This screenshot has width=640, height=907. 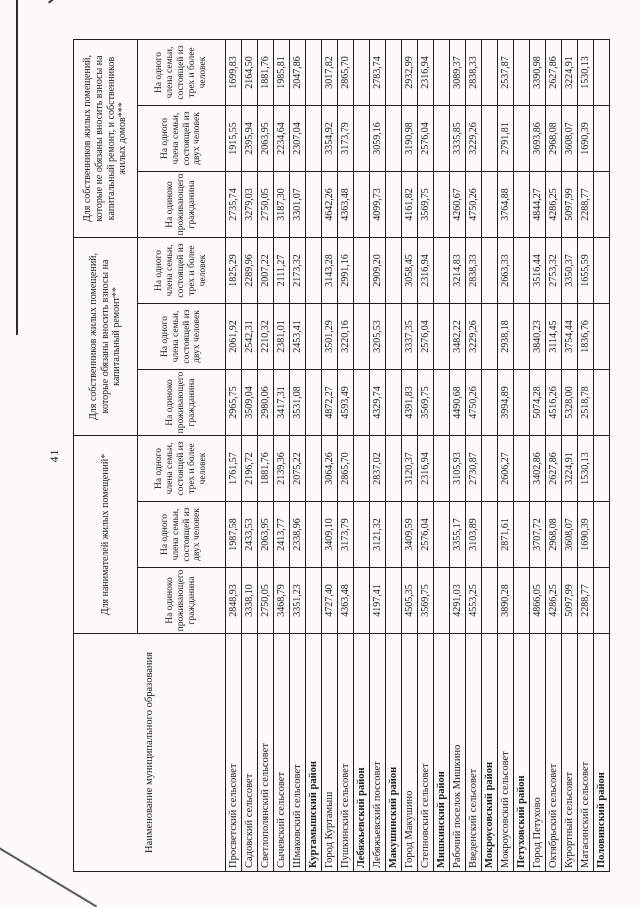 What do you see at coordinates (297, 72) in the screenshot?
I see `value-cell: 2047,86` at bounding box center [297, 72].